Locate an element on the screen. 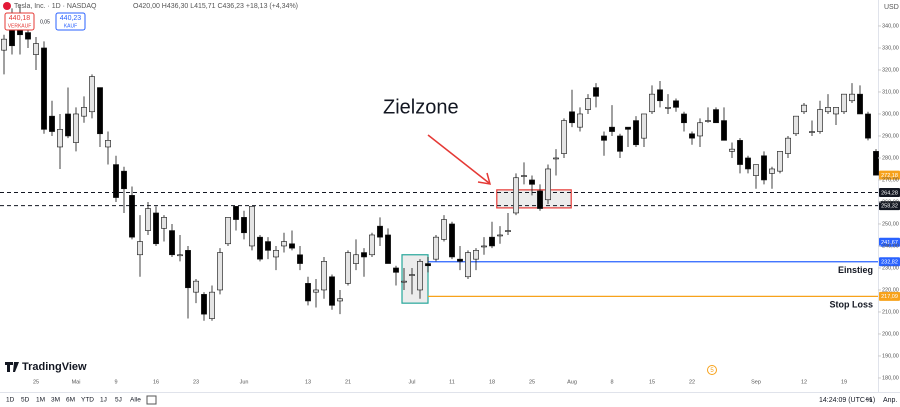 This screenshot has height=407, width=900. toolbar: 1D 5D 1M 3M 6M YTD 1J 5J Alle is located at coordinates (73, 400).